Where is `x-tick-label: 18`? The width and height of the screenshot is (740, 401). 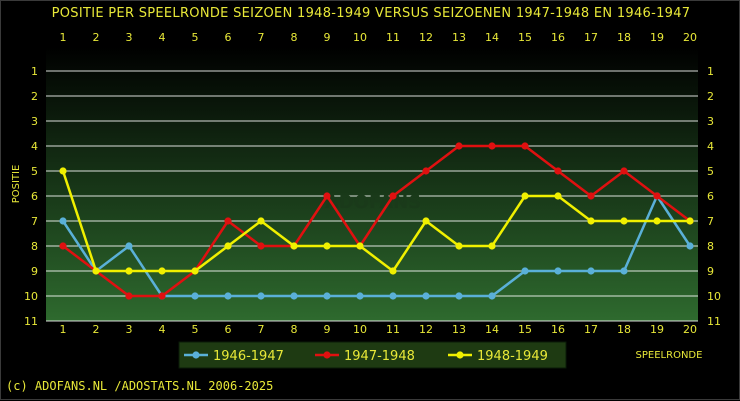
x-tick-label: 18 is located at coordinates (624, 37).